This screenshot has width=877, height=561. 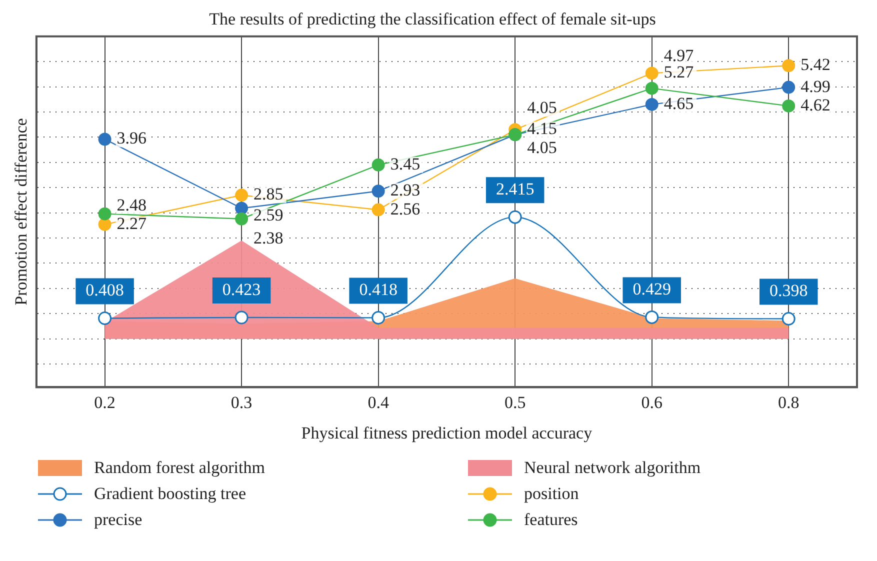 What do you see at coordinates (515, 189) in the screenshot?
I see `data-label: 2.415` at bounding box center [515, 189].